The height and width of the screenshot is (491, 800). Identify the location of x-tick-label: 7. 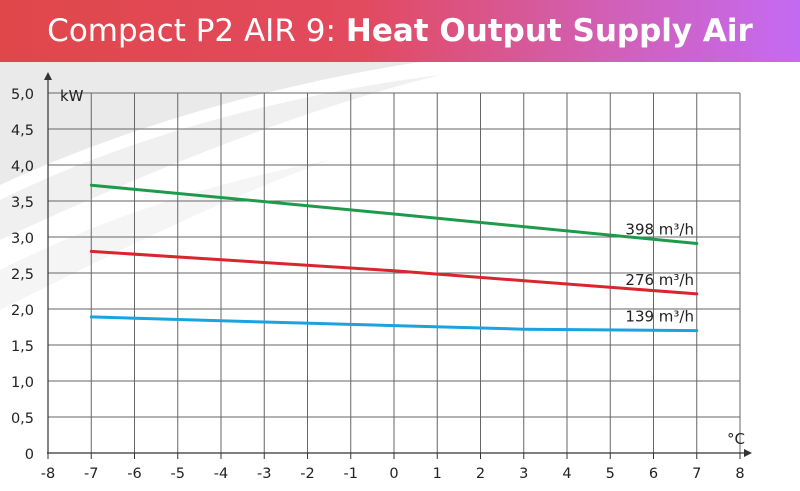
(696, 474).